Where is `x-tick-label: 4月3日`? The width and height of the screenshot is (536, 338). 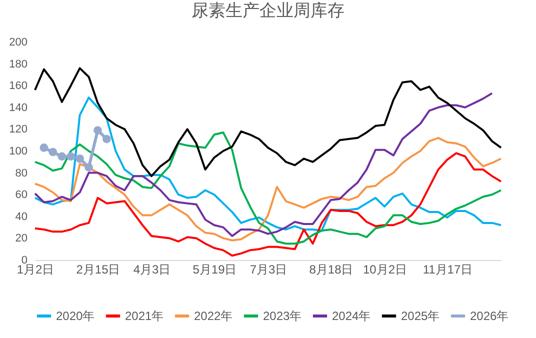
x-tick-label: 4月3日 is located at coordinates (152, 269).